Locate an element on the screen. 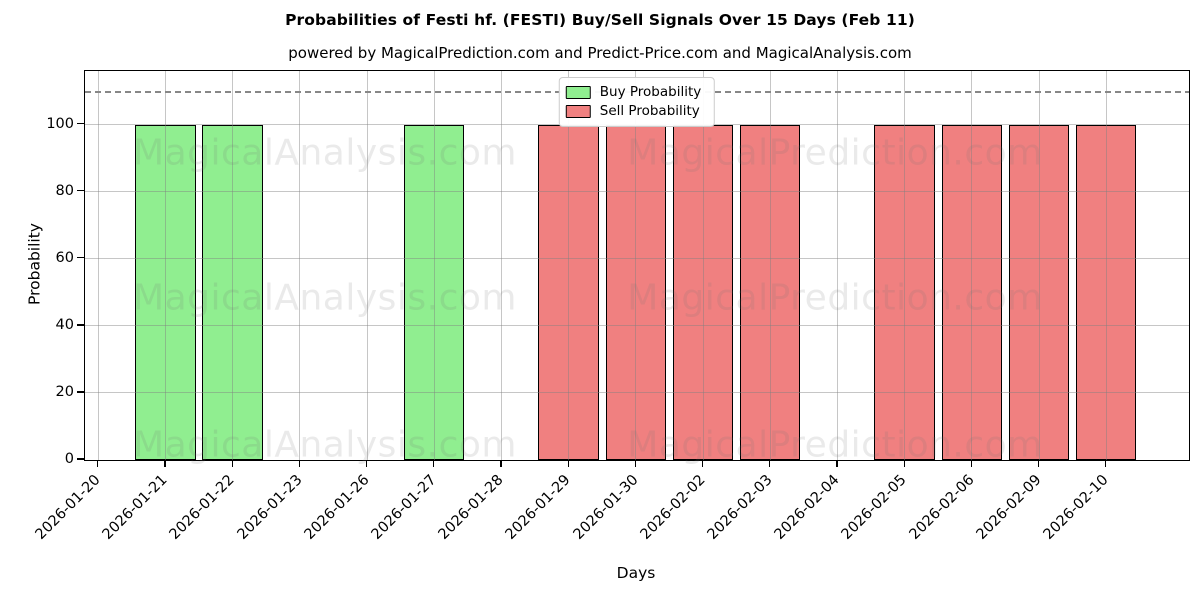 This screenshot has width=1200, height=600. bar-2026-02-06-sell is located at coordinates (972, 292).